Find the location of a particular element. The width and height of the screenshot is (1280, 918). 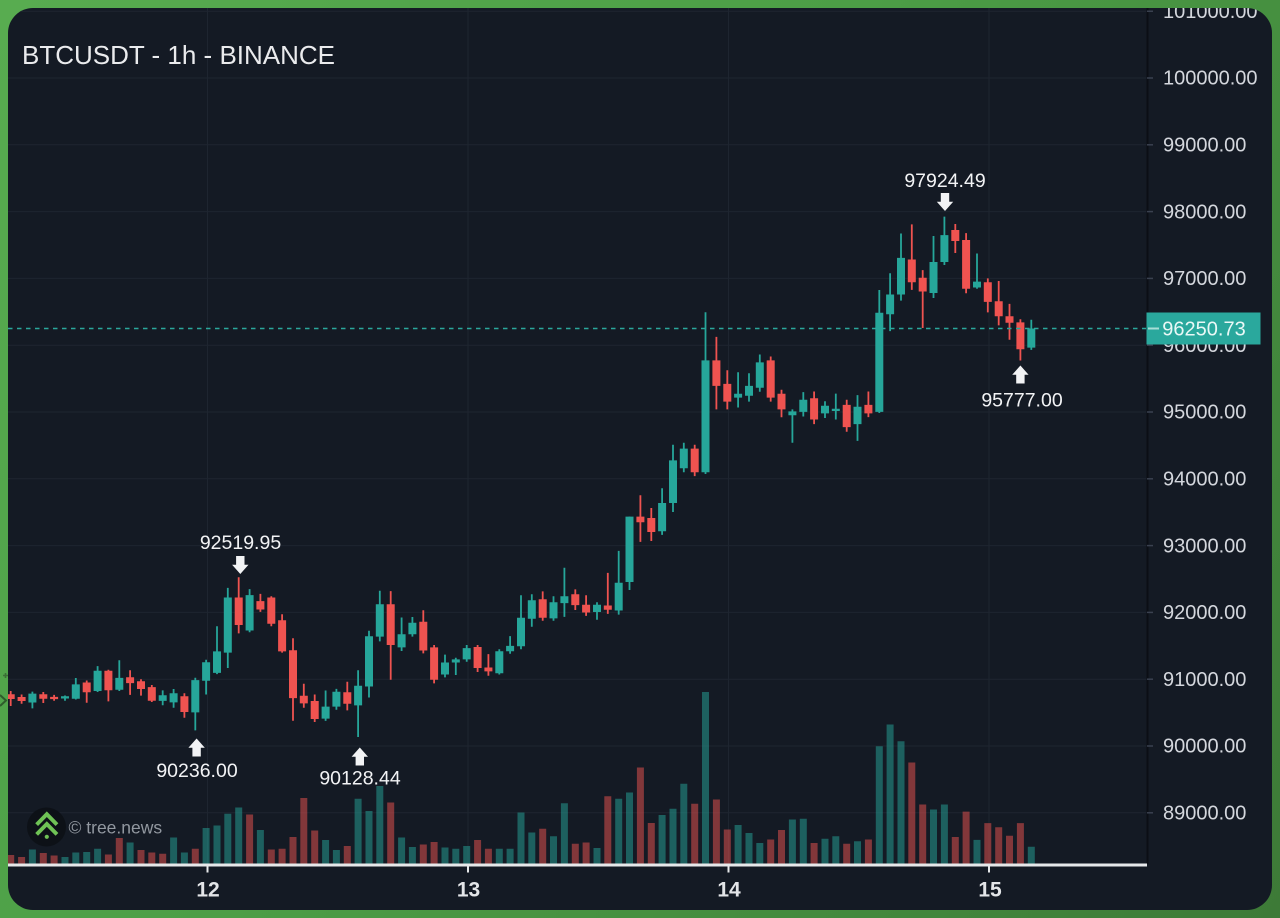

svg-text: 92000.00 is located at coordinates (1204, 613).